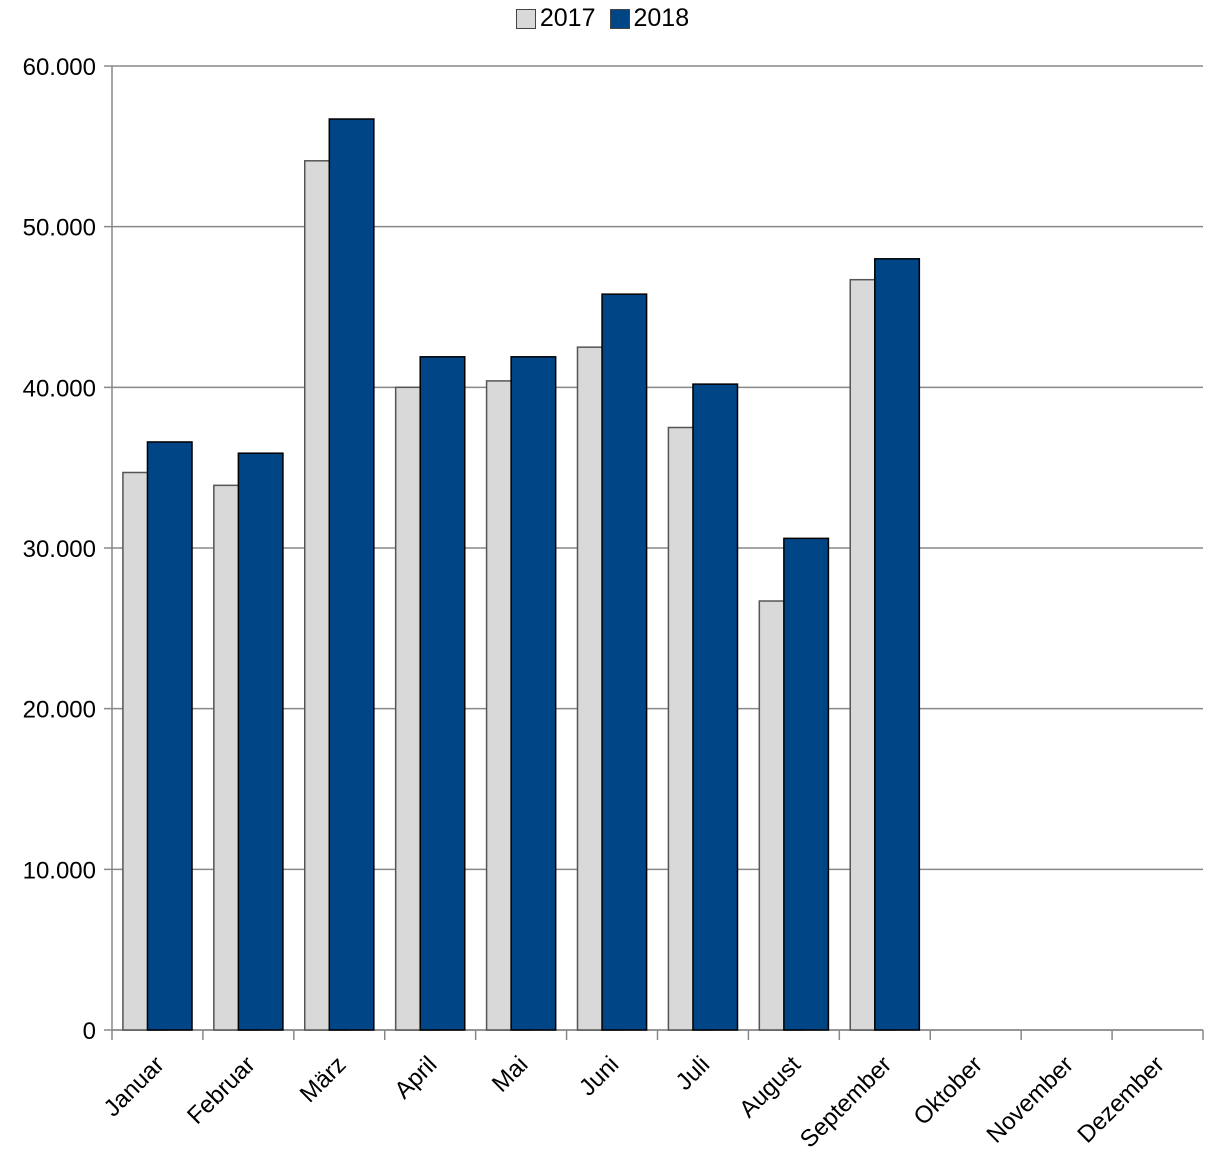 The image size is (1205, 1162). Describe the element at coordinates (897, 644) in the screenshot. I see `bar-2018-september` at that location.